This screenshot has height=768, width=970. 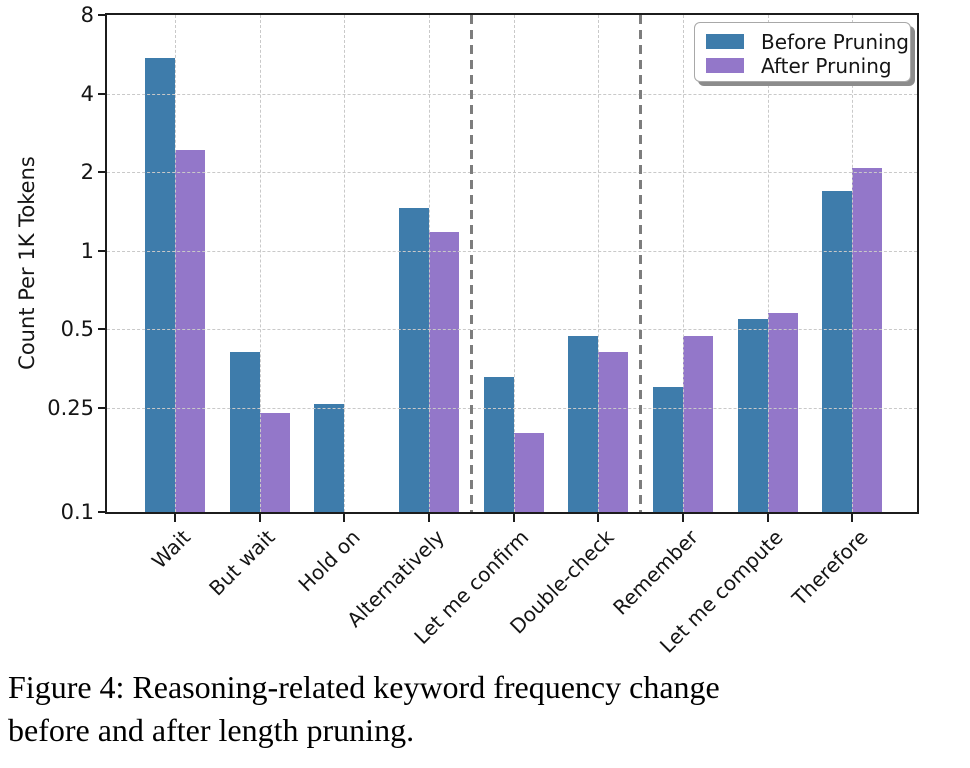 What do you see at coordinates (513, 518) in the screenshot?
I see `x-tick-mark-let-me-confirm` at bounding box center [513, 518].